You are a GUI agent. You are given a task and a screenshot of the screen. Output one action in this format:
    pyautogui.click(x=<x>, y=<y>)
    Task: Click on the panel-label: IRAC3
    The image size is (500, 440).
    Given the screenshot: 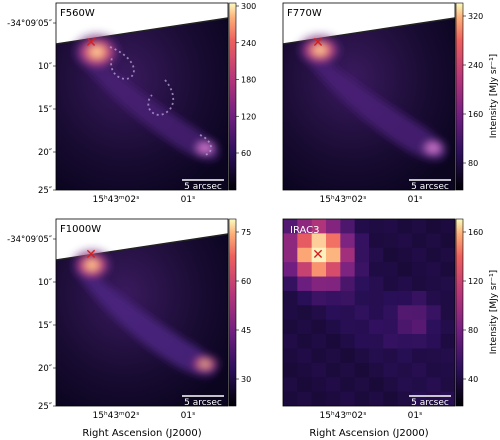 What is the action you would take?
    pyautogui.click(x=305, y=230)
    